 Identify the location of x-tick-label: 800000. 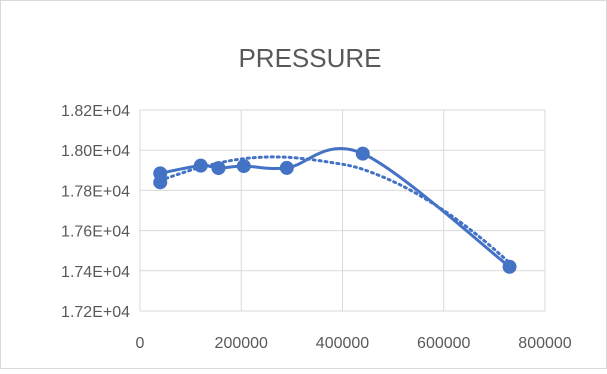
(544, 343).